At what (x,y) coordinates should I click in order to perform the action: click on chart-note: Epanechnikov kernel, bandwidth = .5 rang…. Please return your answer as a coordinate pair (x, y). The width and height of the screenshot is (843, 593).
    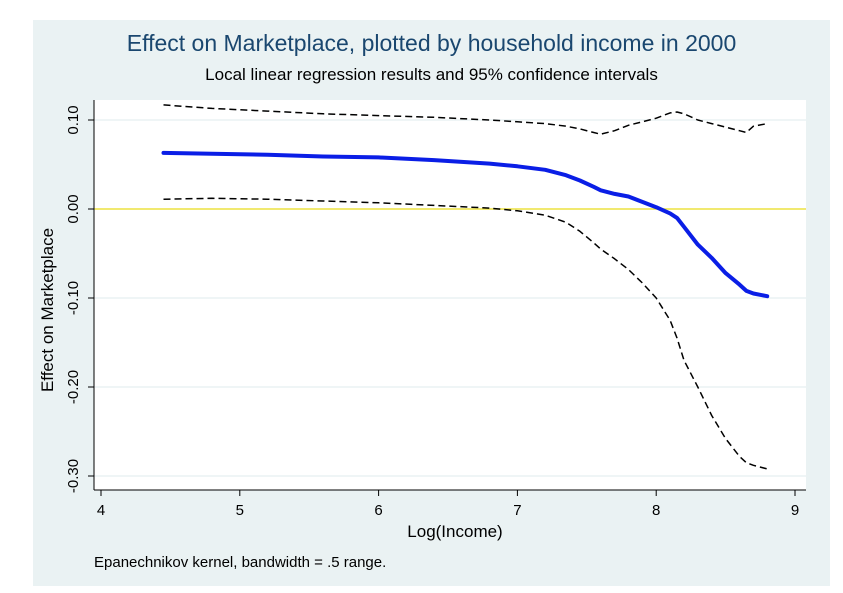
    Looking at the image, I should click on (240, 562).